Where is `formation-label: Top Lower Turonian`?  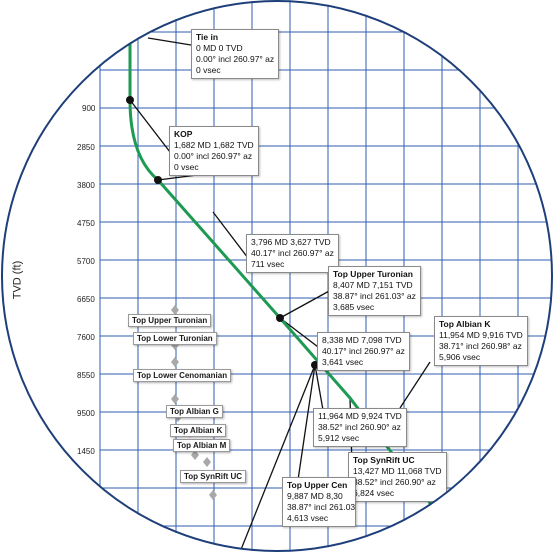 formation-label: Top Lower Turonian is located at coordinates (175, 338).